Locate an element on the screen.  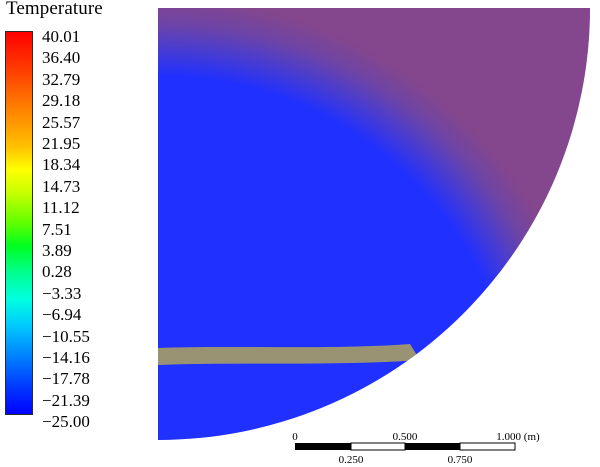
legend-label: 36.40 is located at coordinates (61, 58).